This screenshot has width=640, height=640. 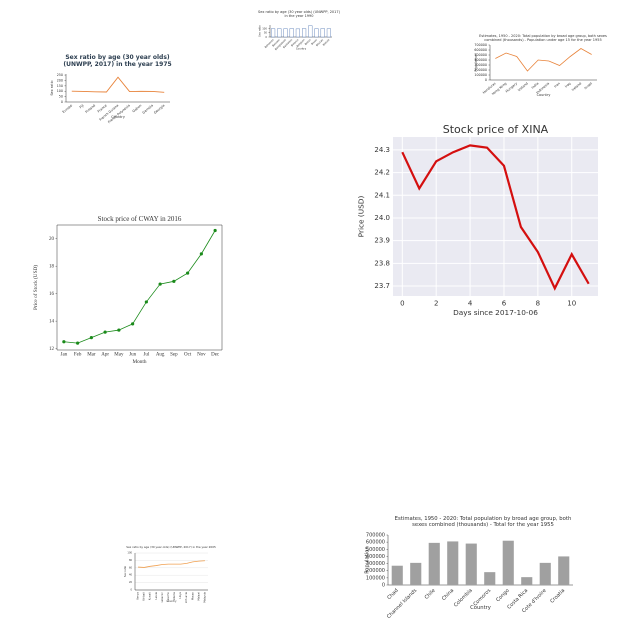 What do you see at coordinates (60, 80) in the screenshot?
I see `y-tick-label: 200` at bounding box center [60, 80].